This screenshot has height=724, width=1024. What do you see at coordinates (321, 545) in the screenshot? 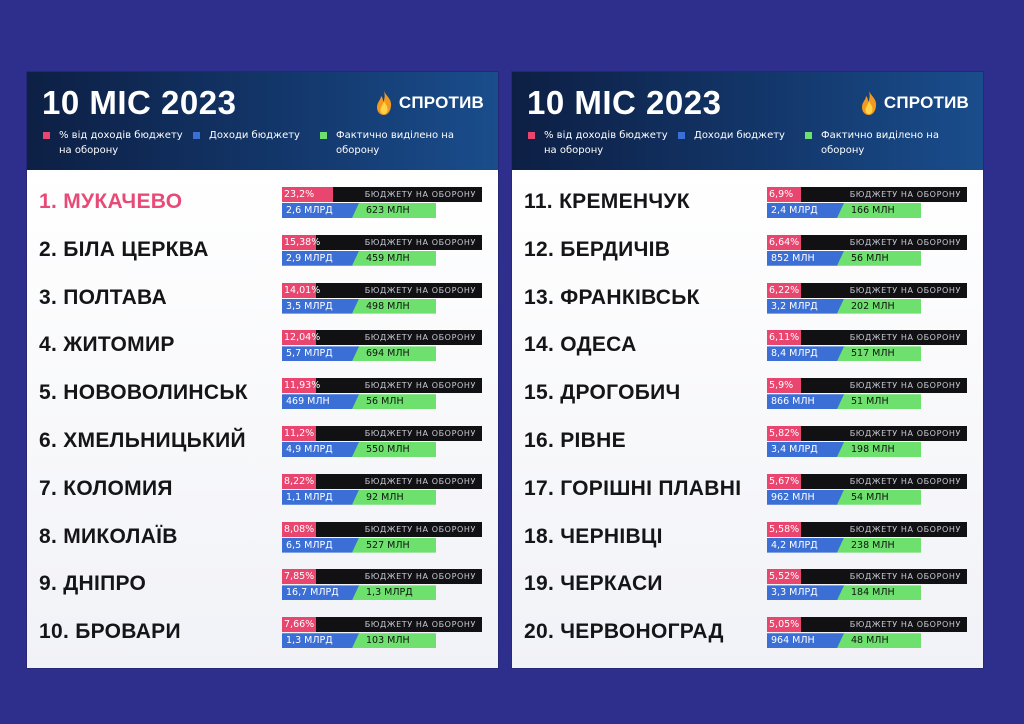
I see `income-segment: 6,5 МЛРД` at bounding box center [321, 545].